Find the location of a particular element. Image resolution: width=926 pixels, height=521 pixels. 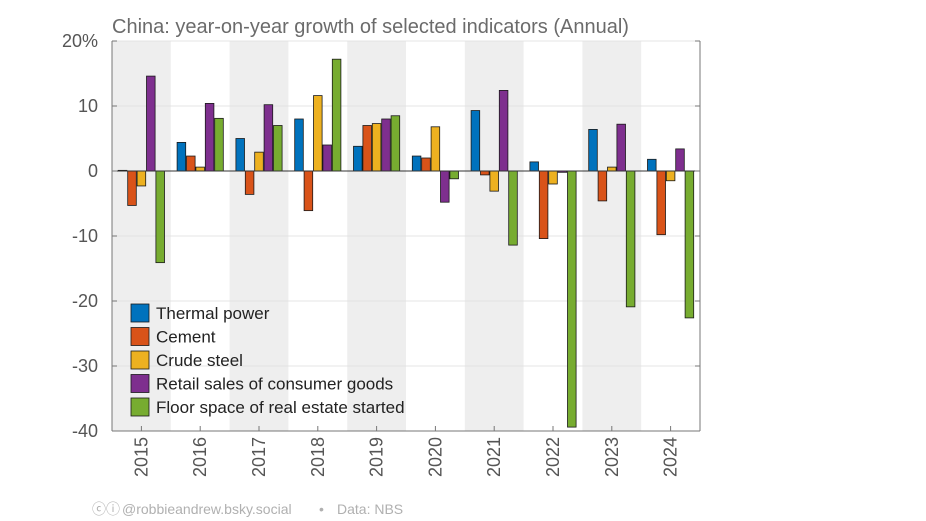

credit-author: @robbieandrew.bsky.social is located at coordinates (207, 509).